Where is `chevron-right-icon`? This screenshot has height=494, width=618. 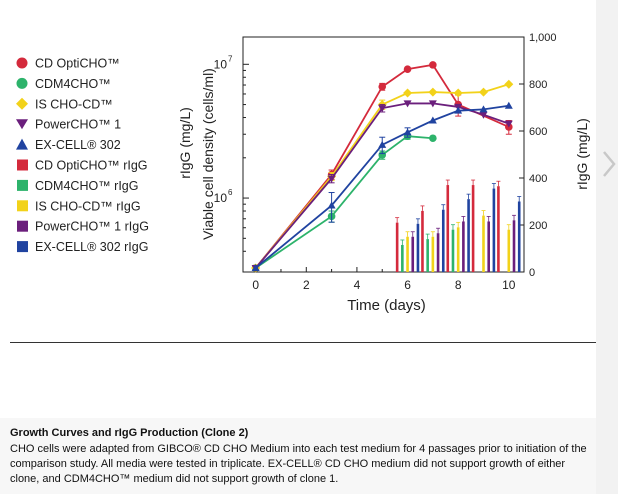 chevron-right-icon is located at coordinates (609, 164).